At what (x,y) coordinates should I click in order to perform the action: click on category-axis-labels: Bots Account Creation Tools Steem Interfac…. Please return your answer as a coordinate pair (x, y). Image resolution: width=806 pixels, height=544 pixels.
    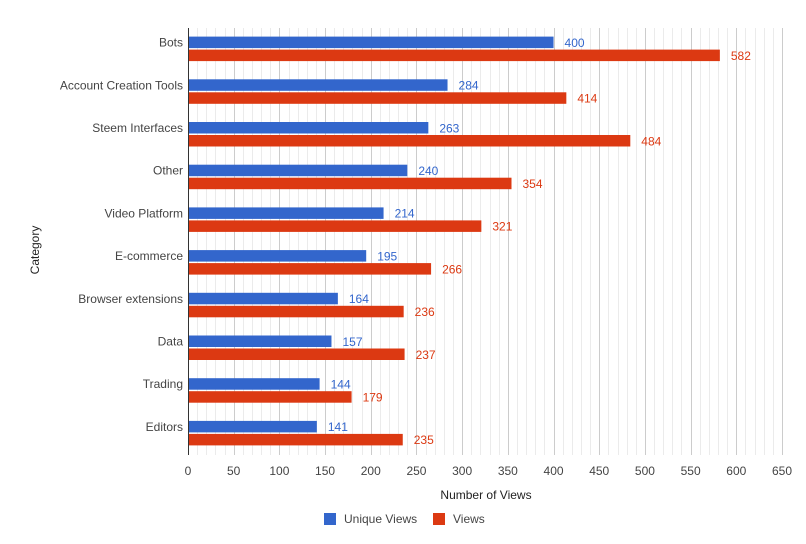
    Looking at the image, I should click on (122, 235).